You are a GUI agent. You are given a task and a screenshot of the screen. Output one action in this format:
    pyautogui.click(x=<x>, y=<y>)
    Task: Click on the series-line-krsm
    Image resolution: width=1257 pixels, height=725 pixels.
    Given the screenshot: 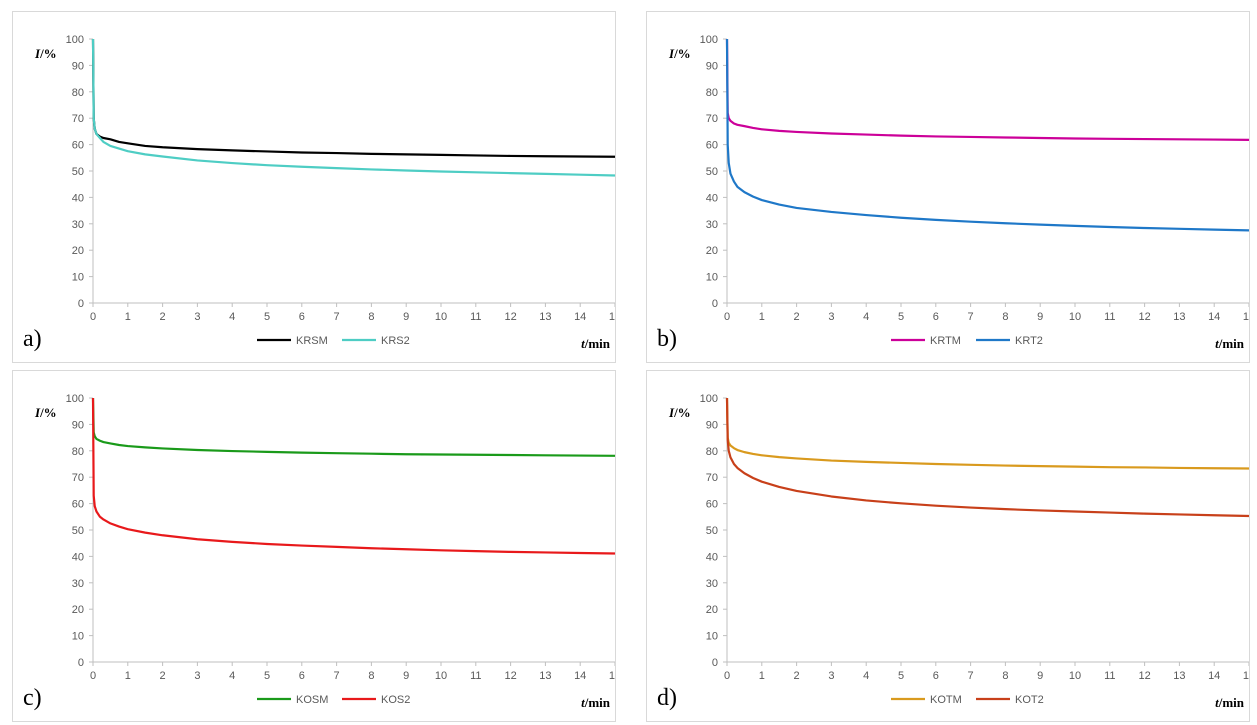 What is the action you would take?
    pyautogui.click(x=353, y=98)
    